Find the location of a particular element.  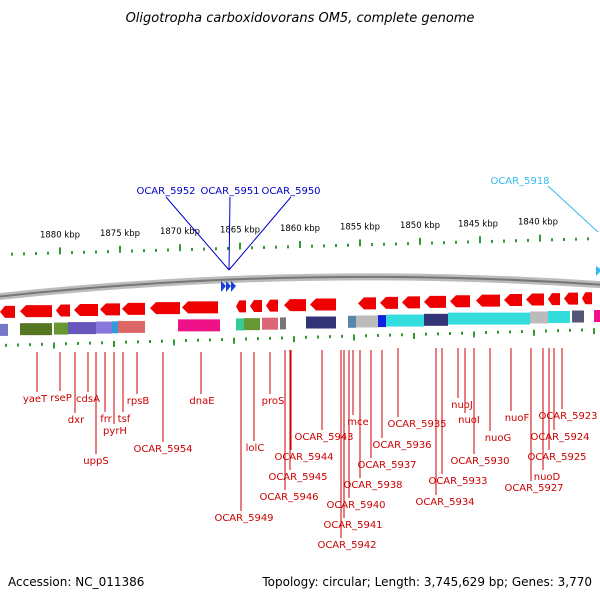

top-gene-label: OCAR_5951 is located at coordinates (229, 191).